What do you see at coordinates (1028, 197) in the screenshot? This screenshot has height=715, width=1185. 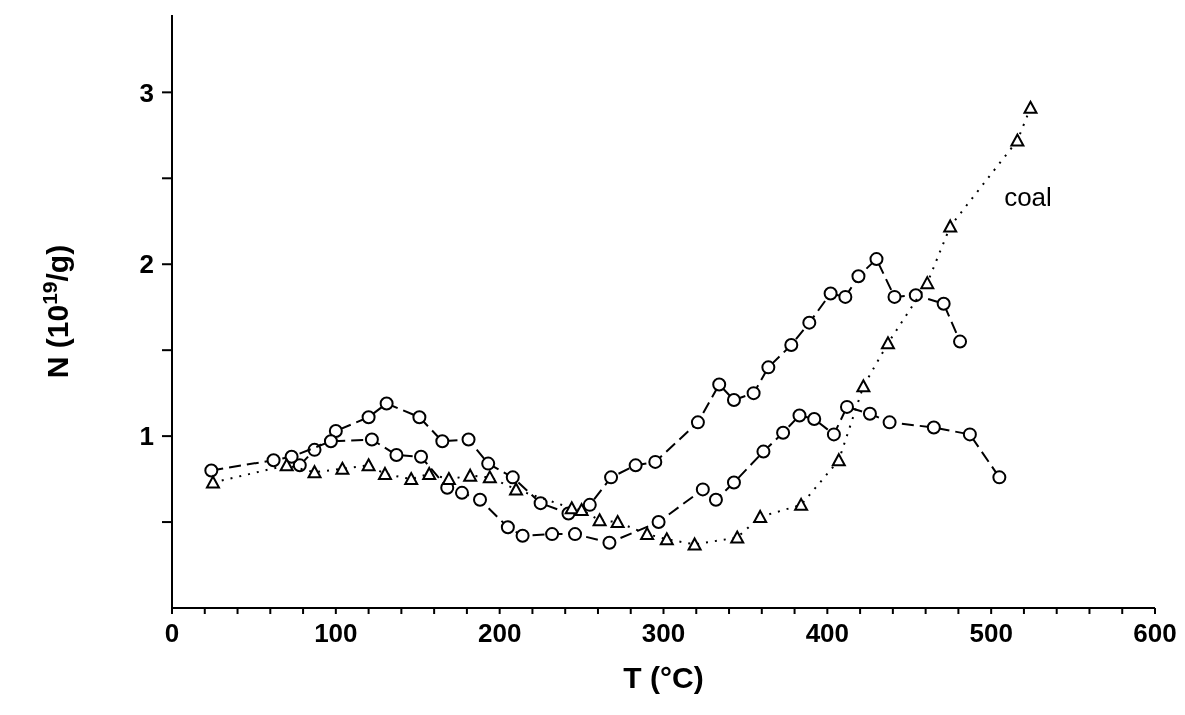 I see `annotation: coal` at bounding box center [1028, 197].